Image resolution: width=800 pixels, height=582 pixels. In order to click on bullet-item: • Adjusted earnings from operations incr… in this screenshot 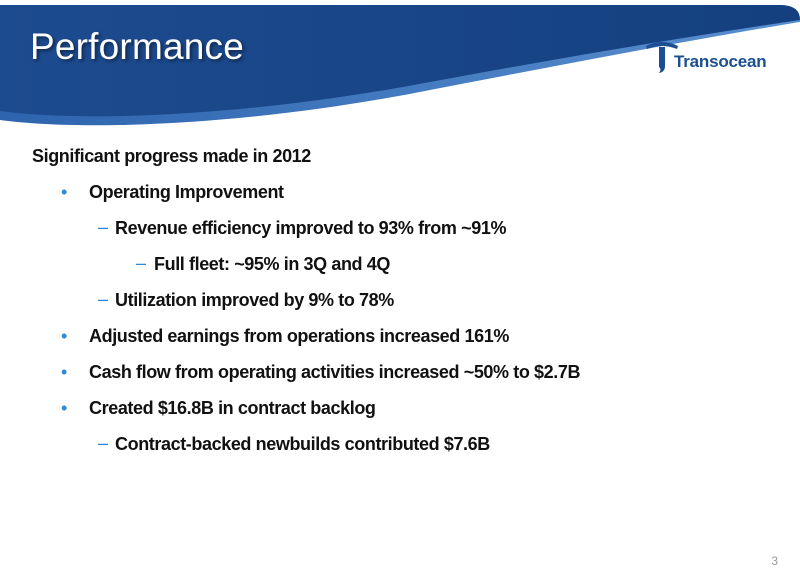, I will do `click(402, 336)`.